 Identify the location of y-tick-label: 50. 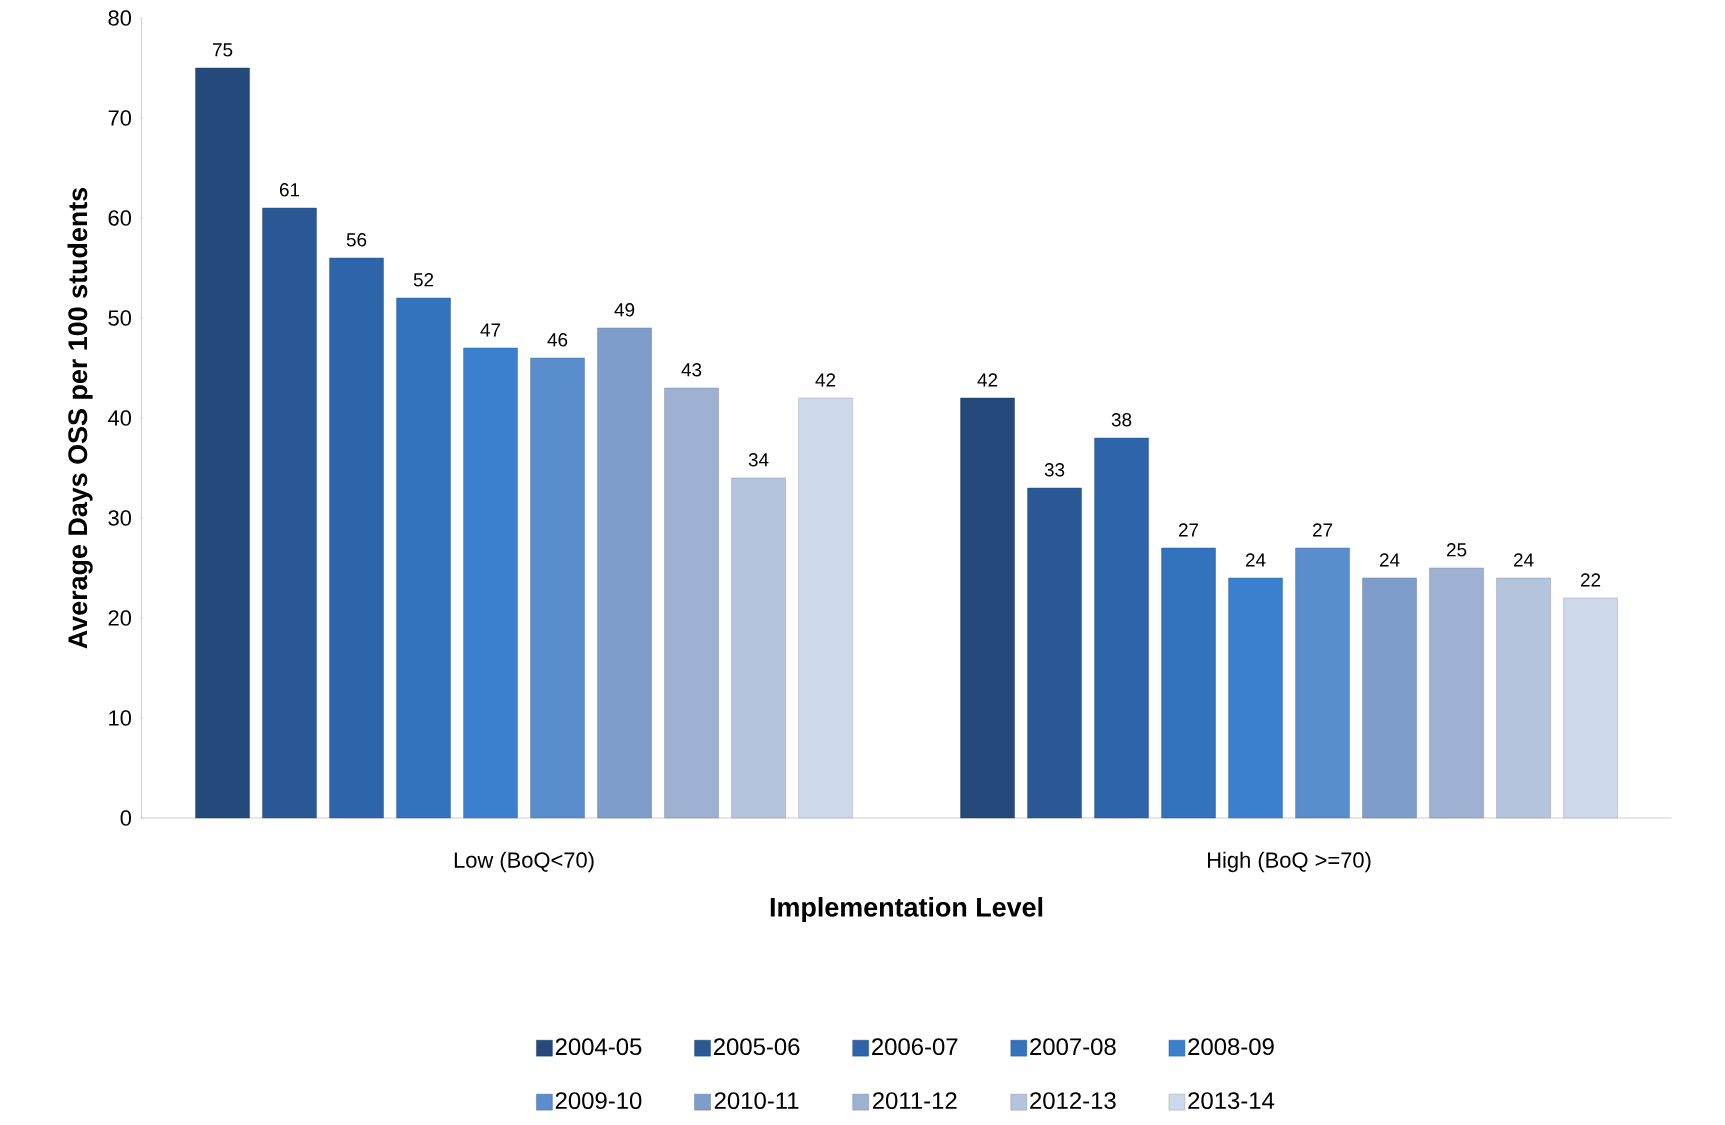
(120, 318).